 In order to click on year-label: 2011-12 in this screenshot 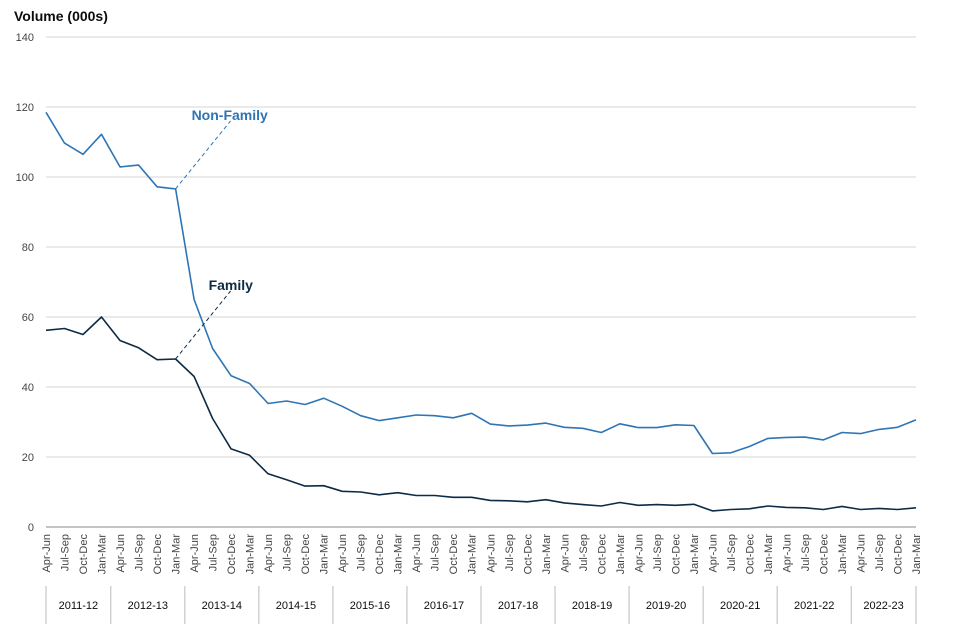, I will do `click(79, 606)`.